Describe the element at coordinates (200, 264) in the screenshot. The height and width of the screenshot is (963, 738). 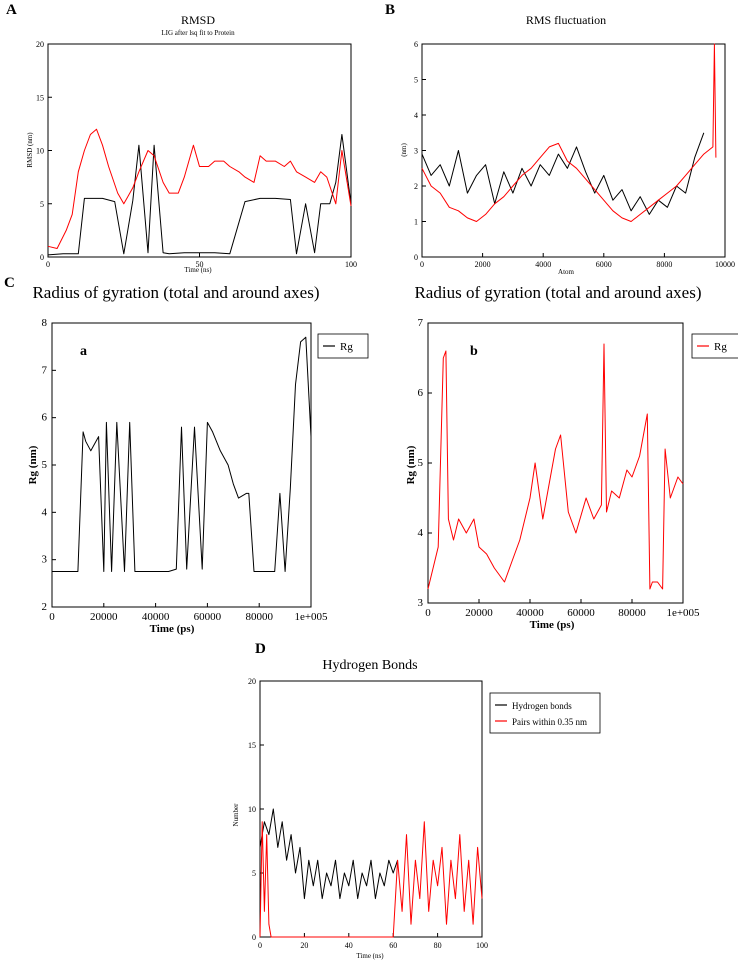
I see `x-tick-label: 50` at that location.